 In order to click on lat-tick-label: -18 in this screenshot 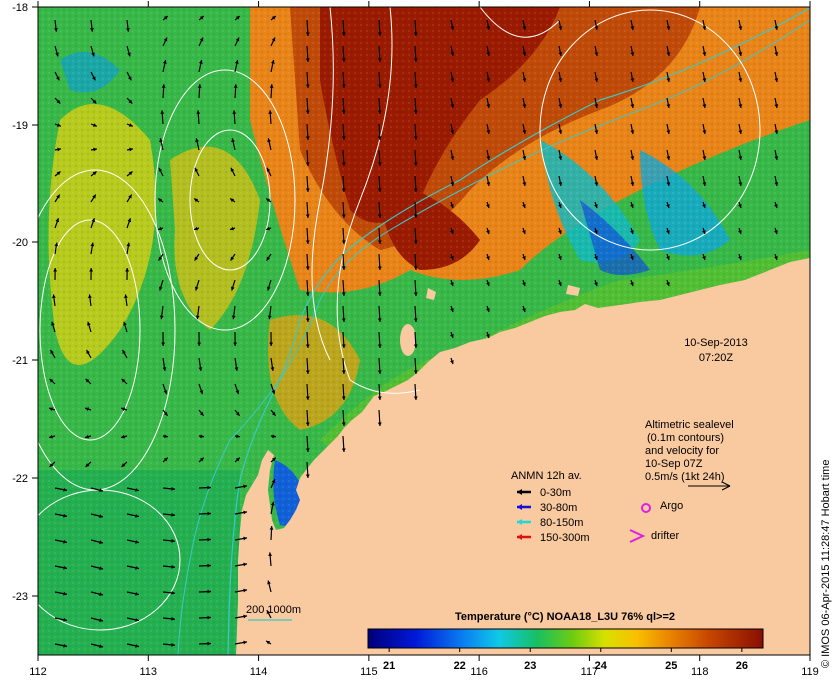, I will do `click(20, 8)`.